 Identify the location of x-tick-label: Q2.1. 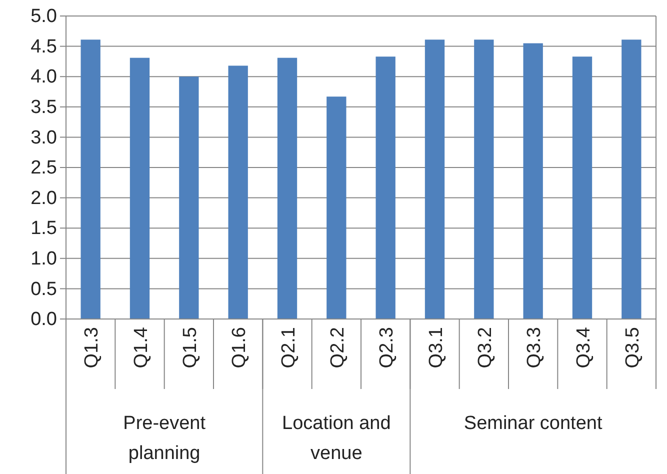
(289, 347).